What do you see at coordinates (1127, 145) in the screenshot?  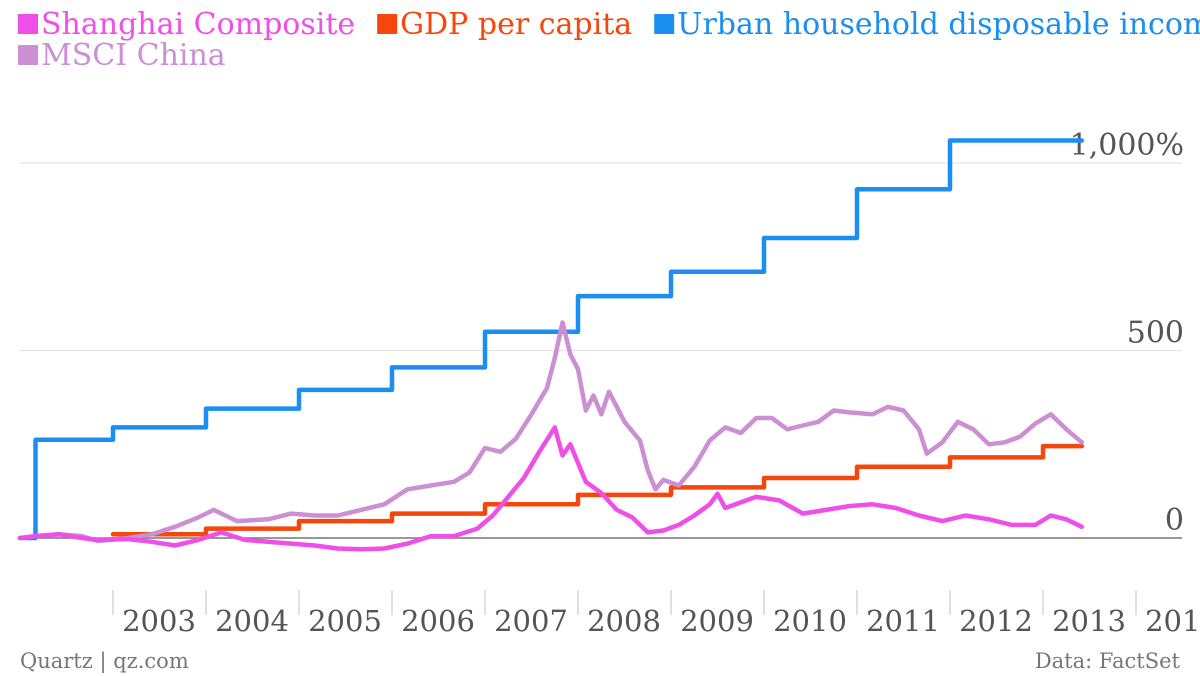 I see `y-tick-label: 1,000%` at bounding box center [1127, 145].